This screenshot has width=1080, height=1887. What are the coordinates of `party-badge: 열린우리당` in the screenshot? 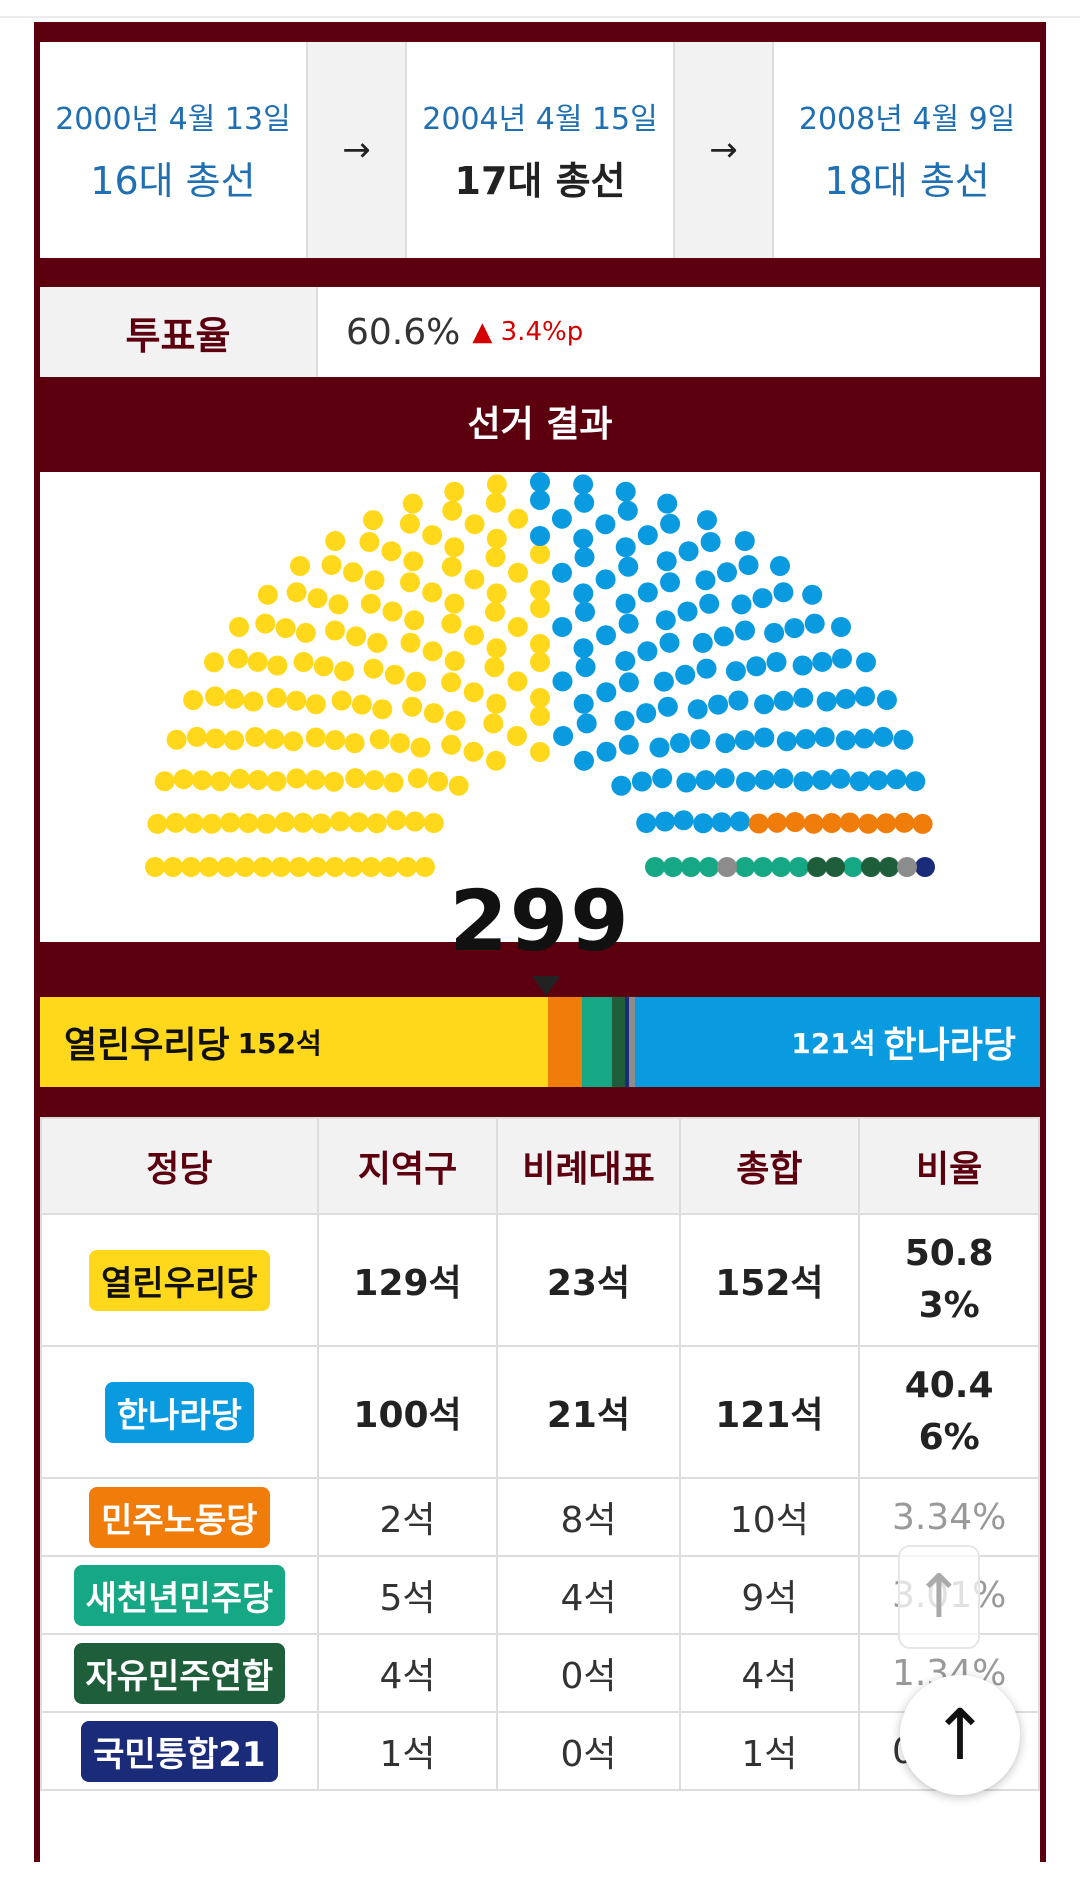 It's located at (179, 1280).